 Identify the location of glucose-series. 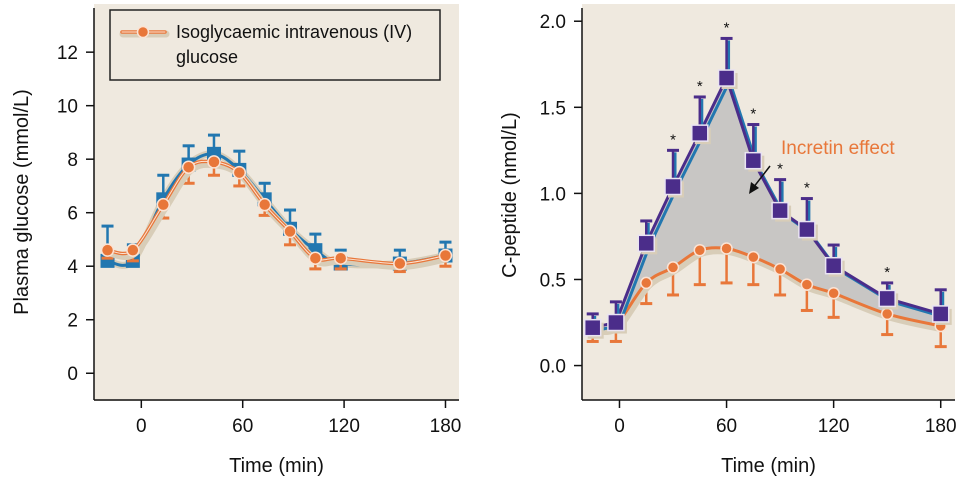
(276, 203).